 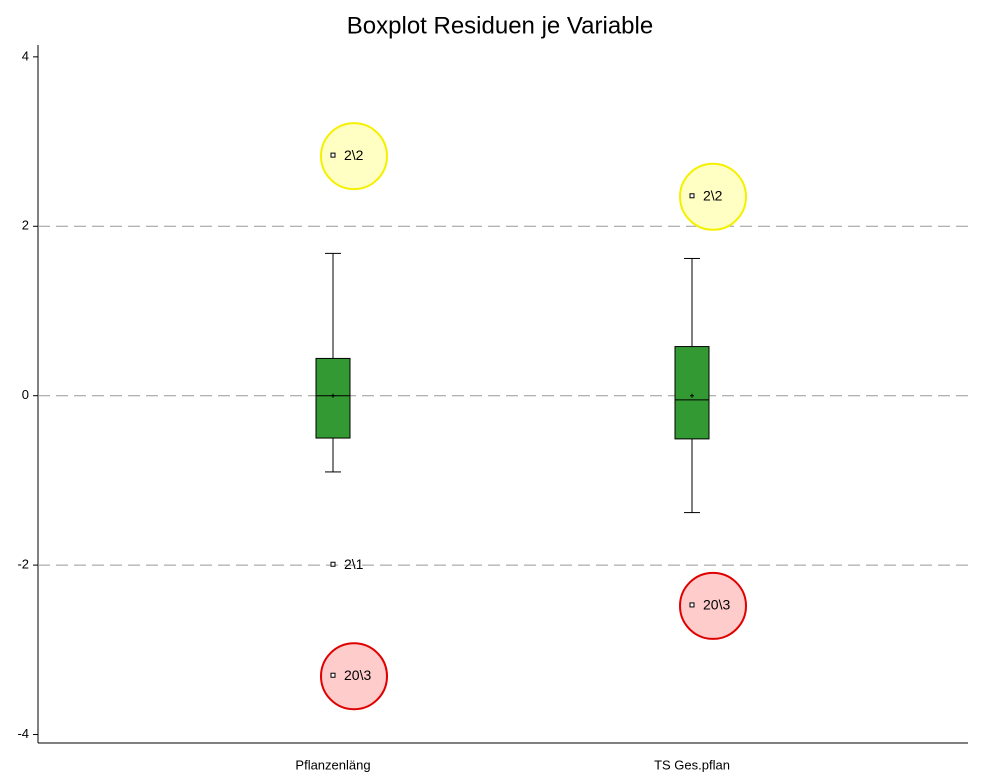 What do you see at coordinates (25, 55) in the screenshot?
I see `y-tick-label: 4` at bounding box center [25, 55].